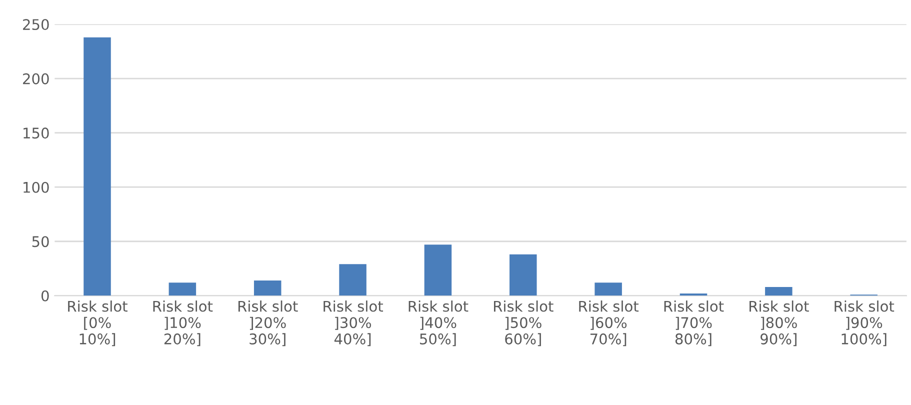 Image resolution: width=911 pixels, height=405 pixels. I want to click on y-tick-label: 200, so click(36, 78).